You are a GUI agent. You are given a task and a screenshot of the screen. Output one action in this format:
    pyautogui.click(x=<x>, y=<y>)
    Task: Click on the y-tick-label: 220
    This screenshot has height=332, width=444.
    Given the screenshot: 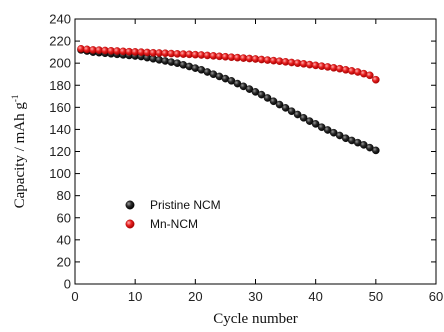 What is the action you would take?
    pyautogui.click(x=60, y=41)
    